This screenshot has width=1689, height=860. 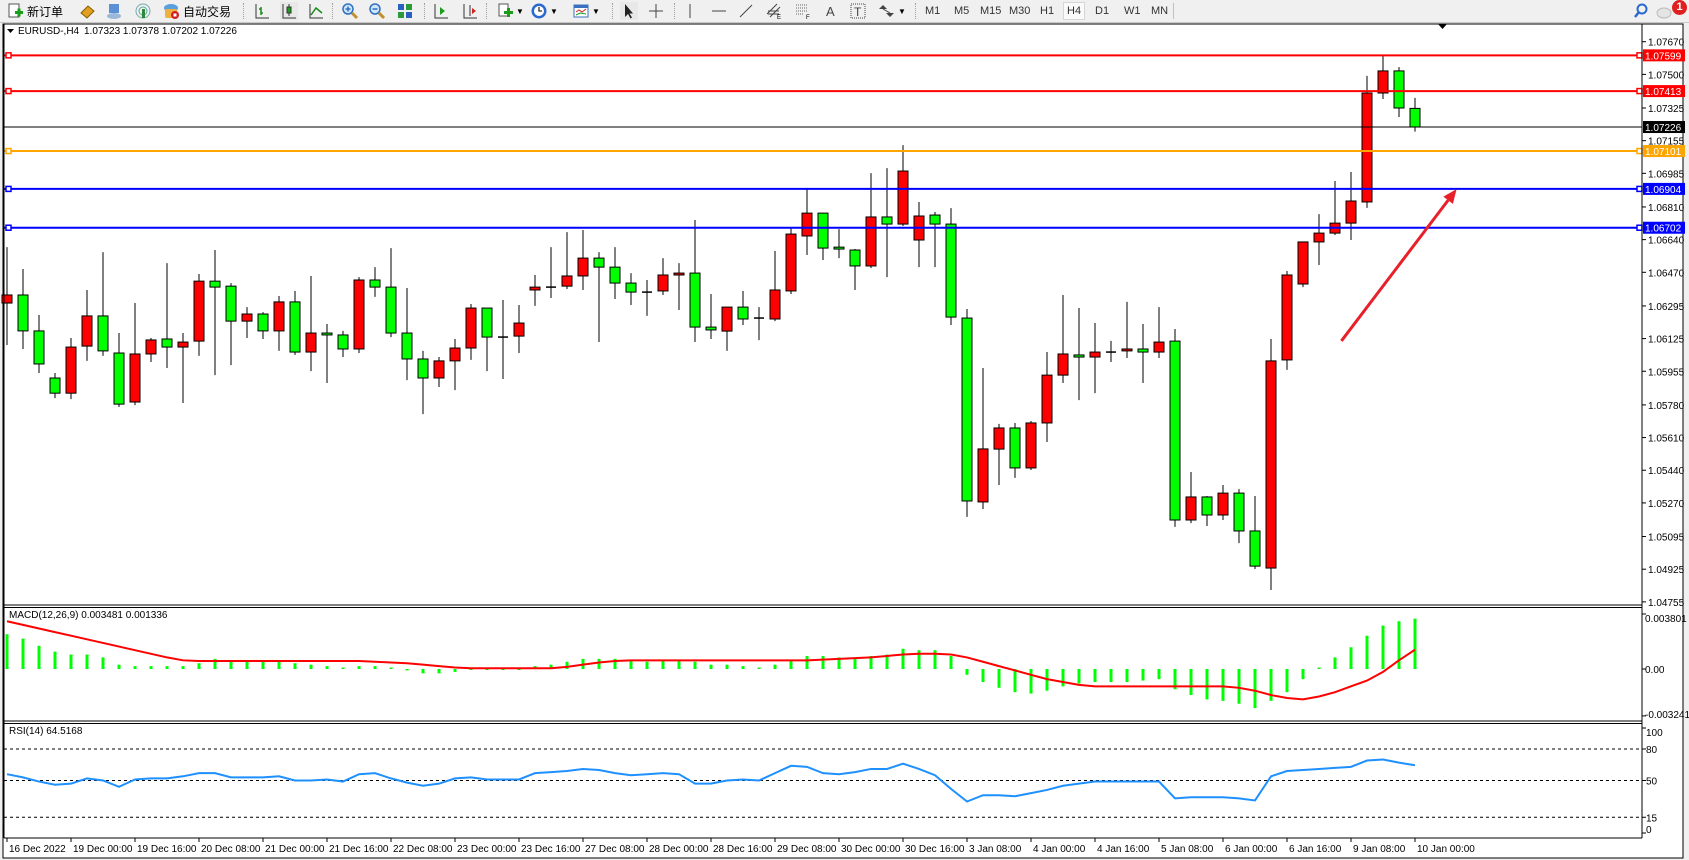 I want to click on vertical-line-icon, so click(x=690, y=11).